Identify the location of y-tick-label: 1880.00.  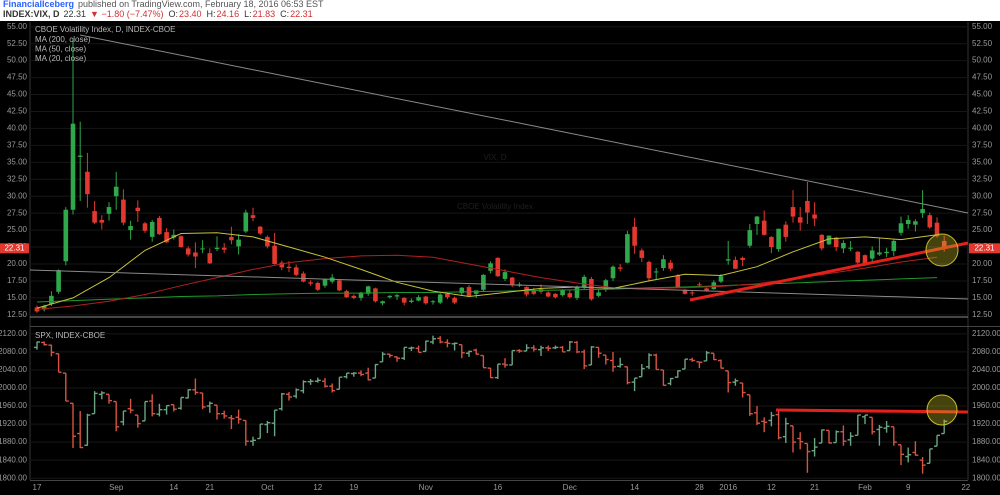
(14, 441).